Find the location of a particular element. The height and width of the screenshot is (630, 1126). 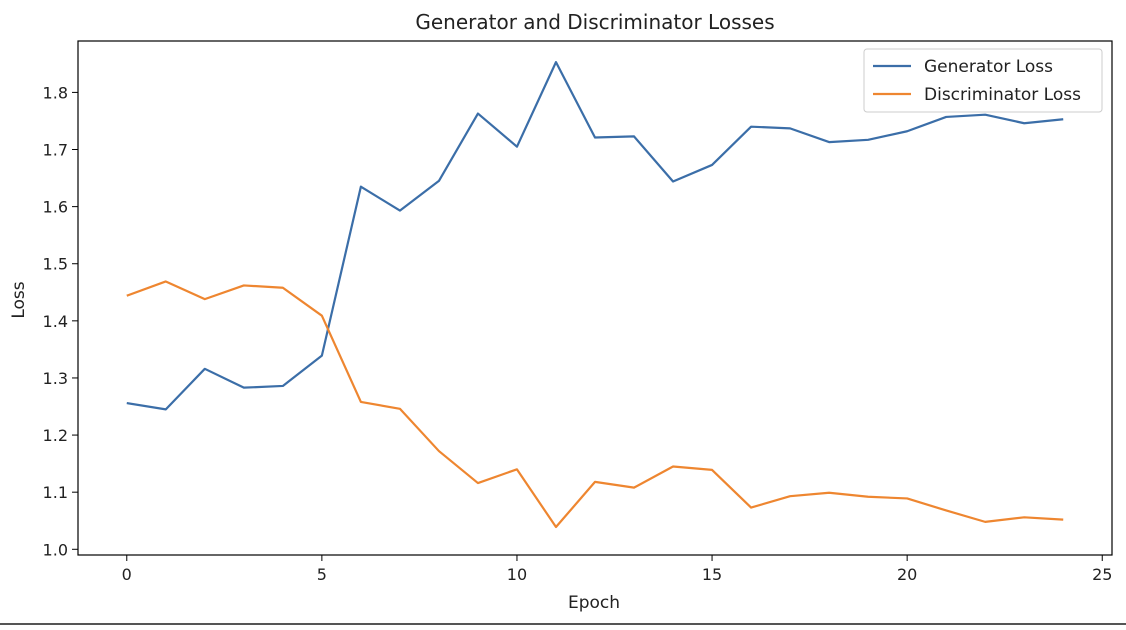

y-tick-label: 1.5 is located at coordinates (55, 264).